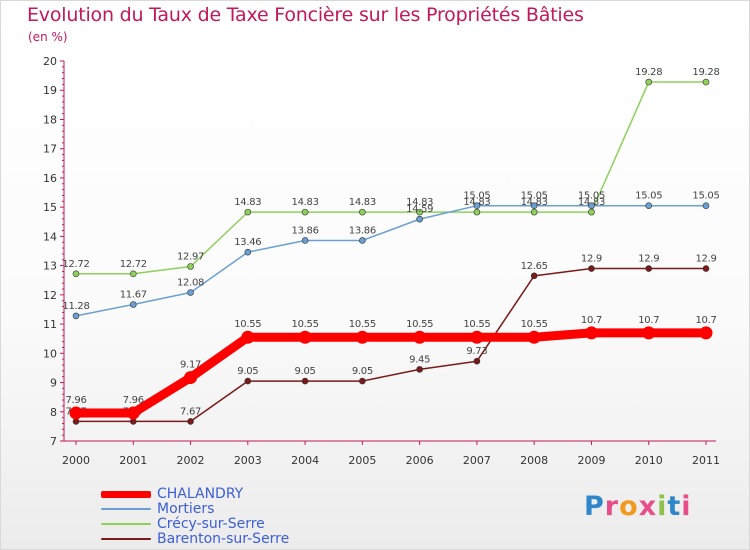 Image resolution: width=750 pixels, height=550 pixels. What do you see at coordinates (420, 460) in the screenshot?
I see `x-tick-label: 2006` at bounding box center [420, 460].